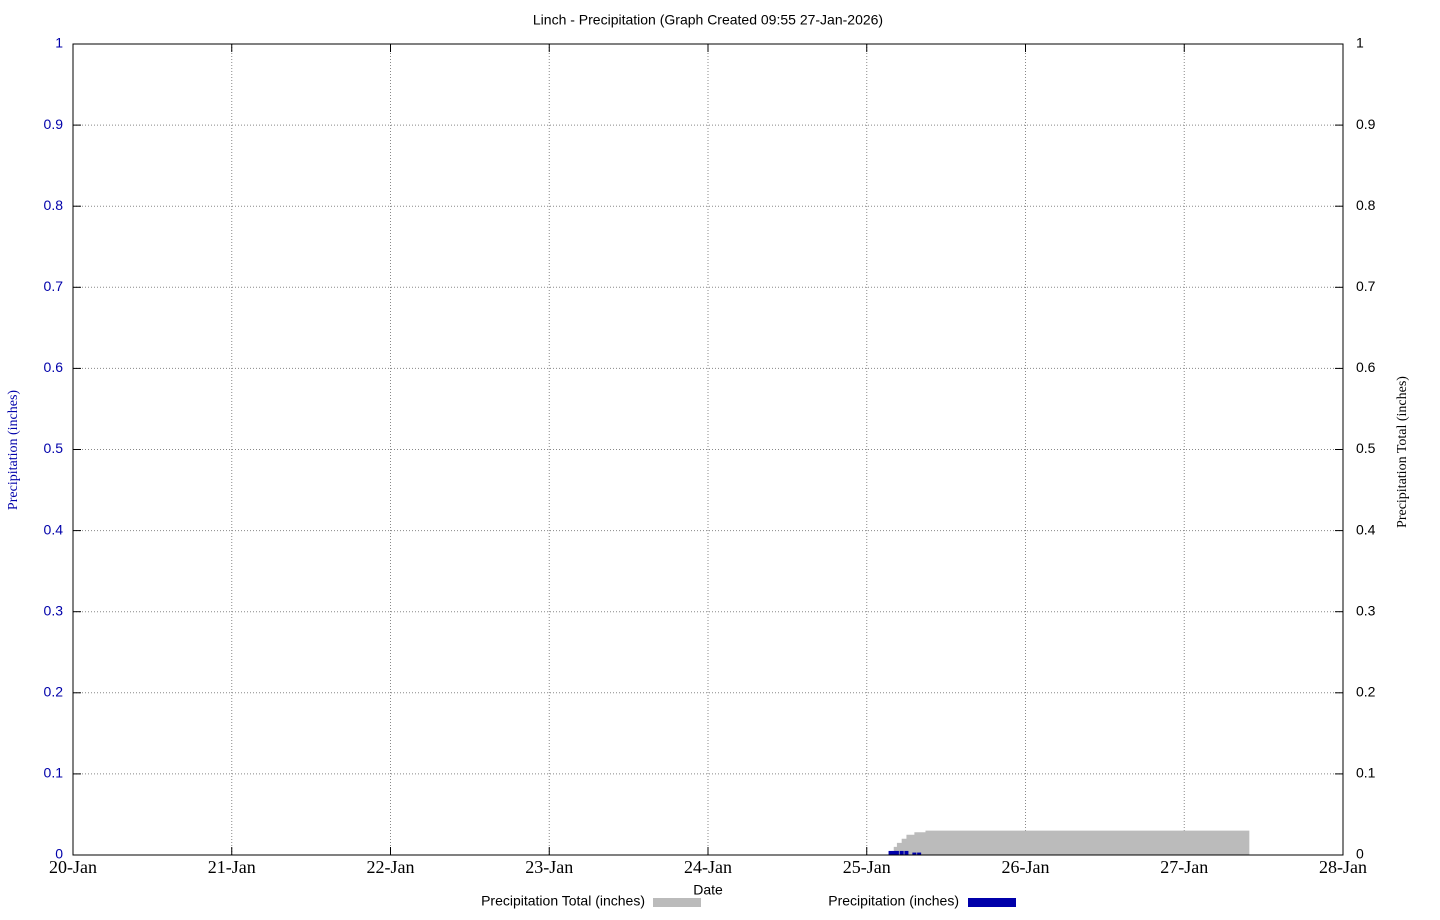  Describe the element at coordinates (1070, 842) in the screenshot. I see `precip-total-area` at that location.